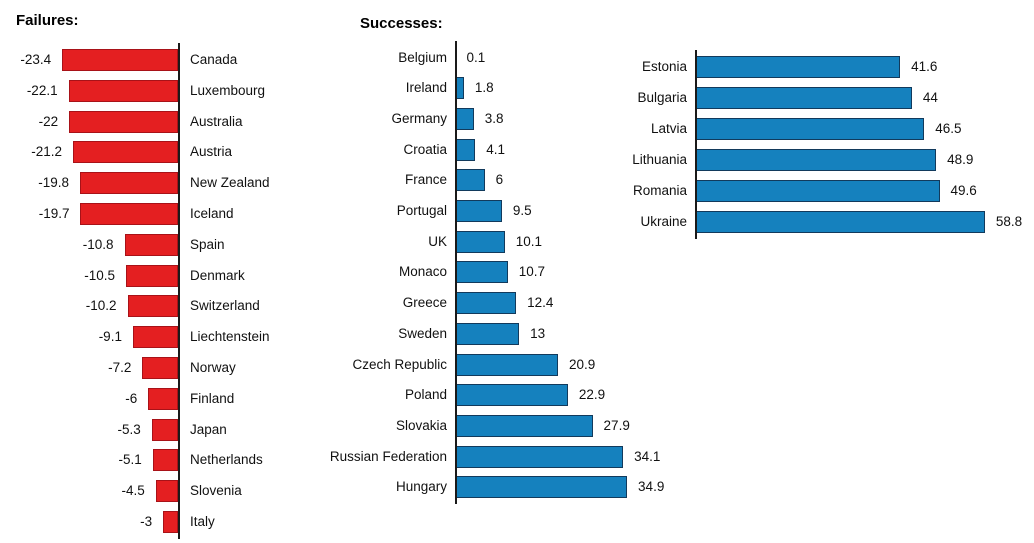 This screenshot has width=1034, height=543. What do you see at coordinates (422, 57) in the screenshot?
I see `category-label-belgium: Belgium` at bounding box center [422, 57].